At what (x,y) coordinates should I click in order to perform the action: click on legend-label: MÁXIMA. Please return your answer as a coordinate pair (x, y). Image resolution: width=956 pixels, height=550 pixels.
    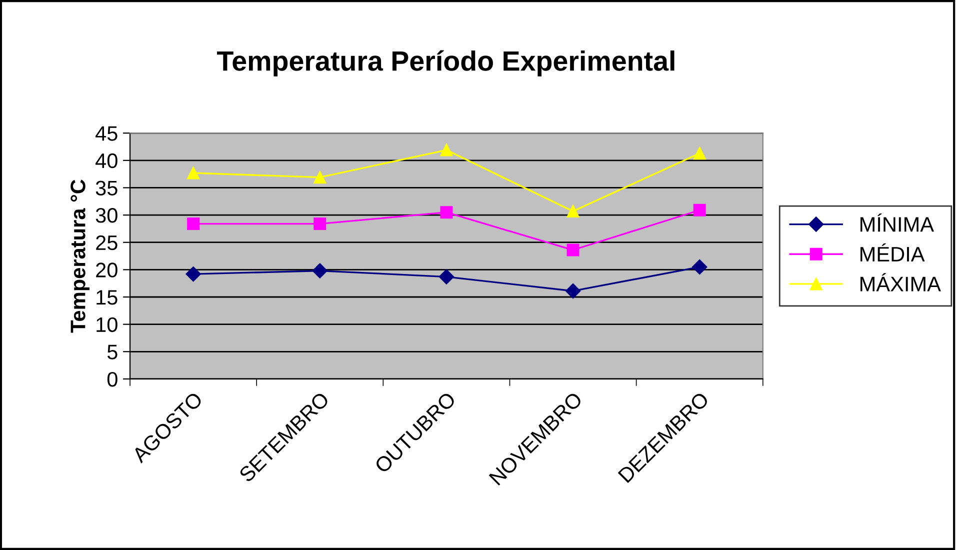
    Looking at the image, I should click on (900, 282).